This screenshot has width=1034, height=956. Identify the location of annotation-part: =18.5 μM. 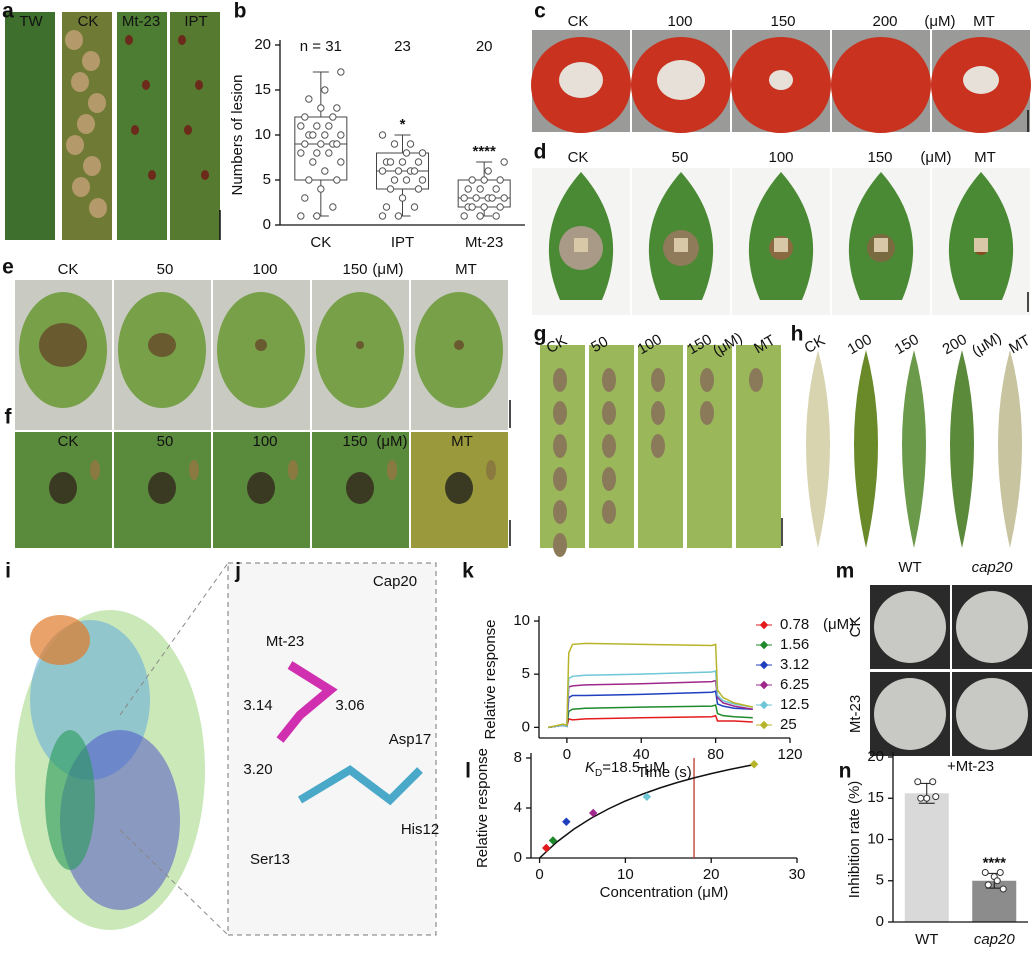
(633, 767).